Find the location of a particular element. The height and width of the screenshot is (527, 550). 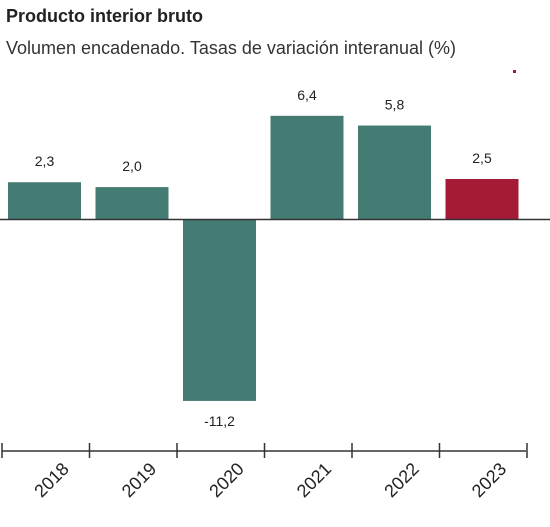

value-label-2023: 2,5 is located at coordinates (482, 158).